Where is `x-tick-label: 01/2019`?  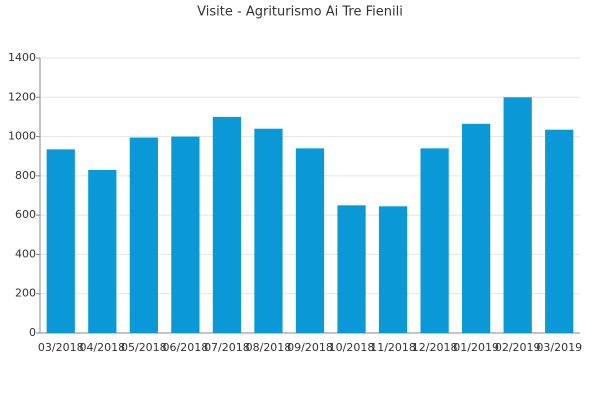 x-tick-label: 01/2019 is located at coordinates (476, 347).